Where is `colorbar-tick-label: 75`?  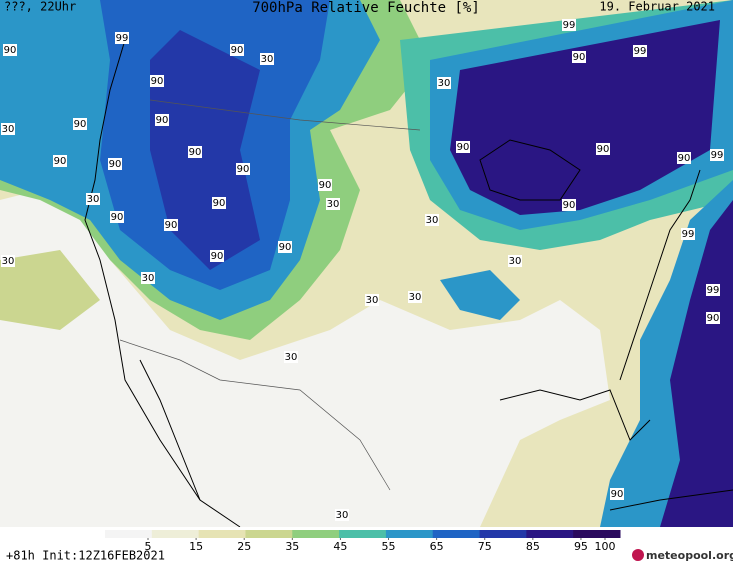 colorbar-tick-label: 75 is located at coordinates (485, 546).